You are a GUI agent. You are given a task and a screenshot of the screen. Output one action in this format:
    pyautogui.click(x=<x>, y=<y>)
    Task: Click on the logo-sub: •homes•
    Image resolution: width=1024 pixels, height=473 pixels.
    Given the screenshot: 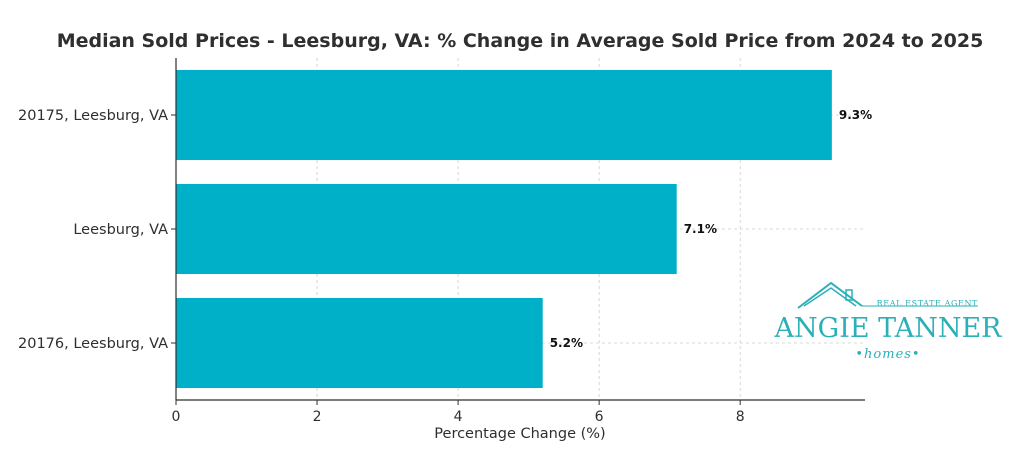 What is the action you would take?
    pyautogui.click(x=887, y=354)
    